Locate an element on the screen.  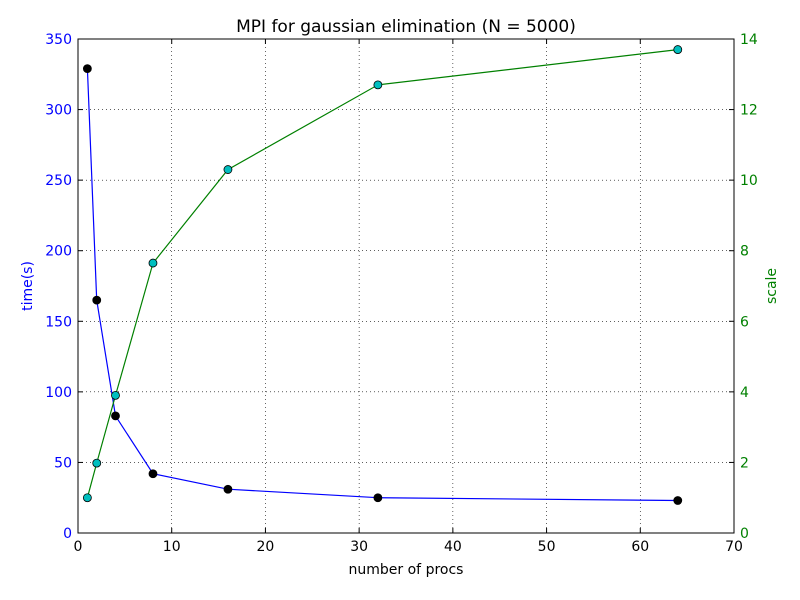
x-tick-label: 50 is located at coordinates (547, 547).